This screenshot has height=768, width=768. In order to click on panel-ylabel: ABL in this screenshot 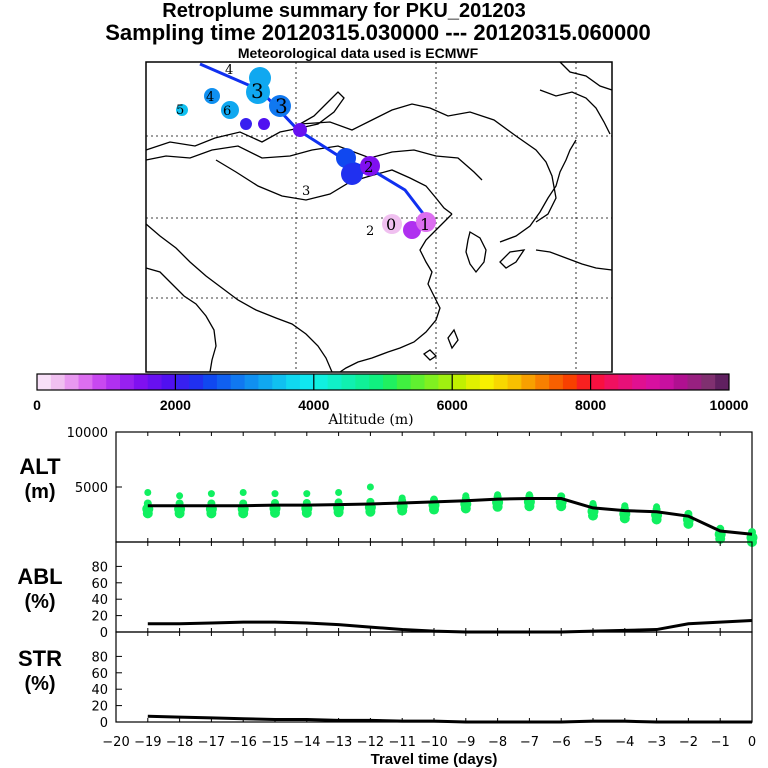, I will do `click(39, 576)`.